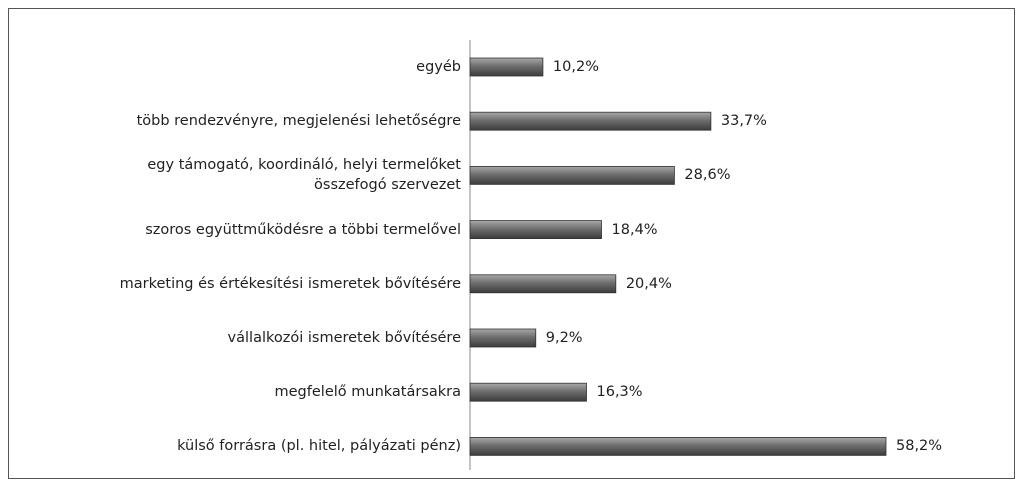 The image size is (1023, 480). I want to click on value-label: 20,4%, so click(648, 283).